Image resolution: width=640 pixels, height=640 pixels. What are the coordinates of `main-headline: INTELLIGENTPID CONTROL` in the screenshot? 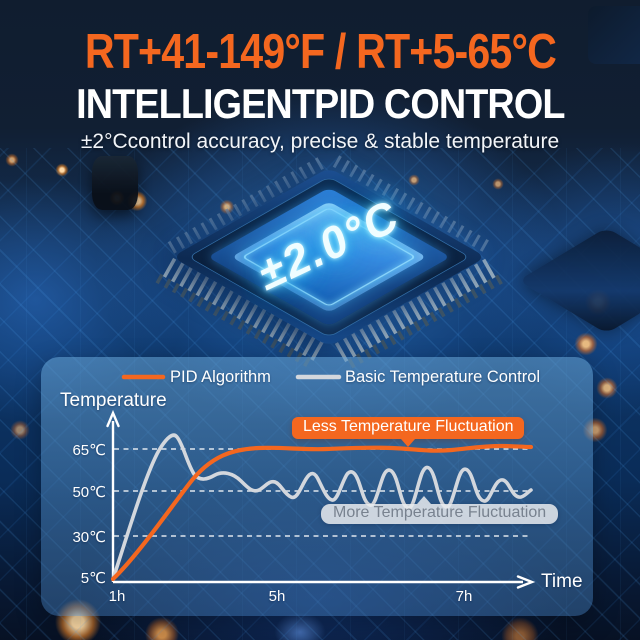 It's located at (320, 104).